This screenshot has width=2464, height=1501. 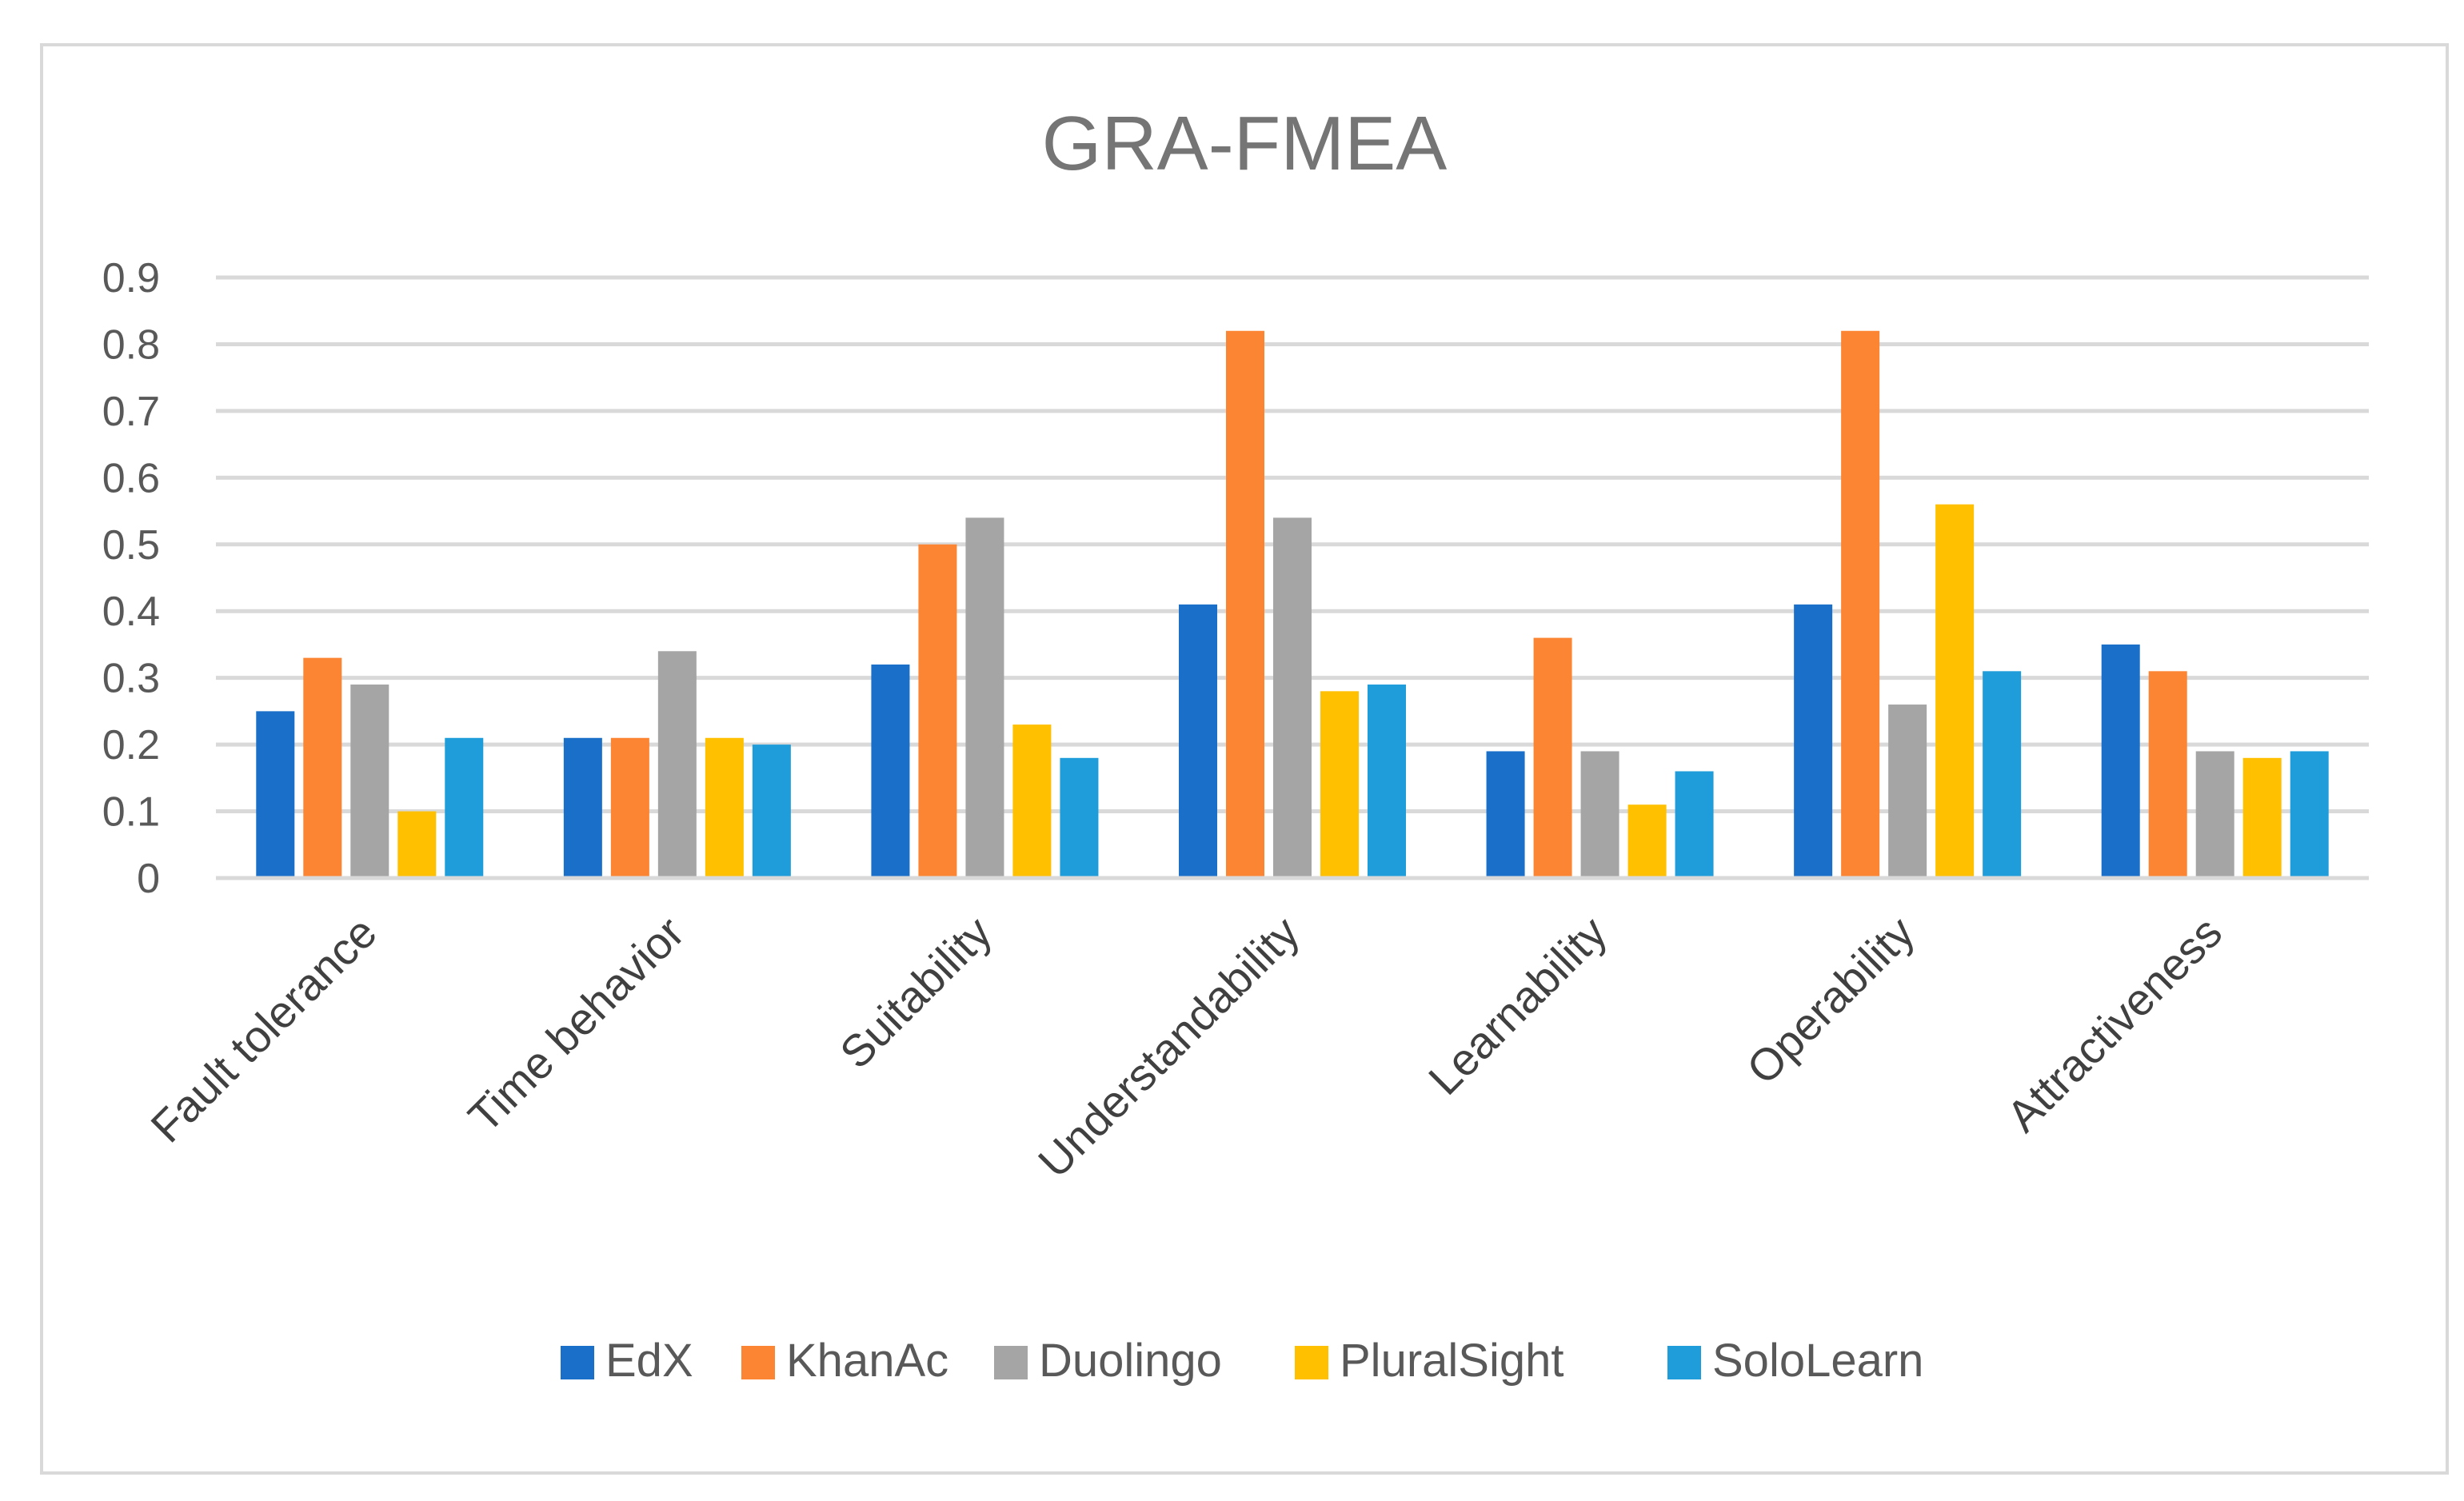 I want to click on x-category-label: Operability, so click(x=1830, y=1001).